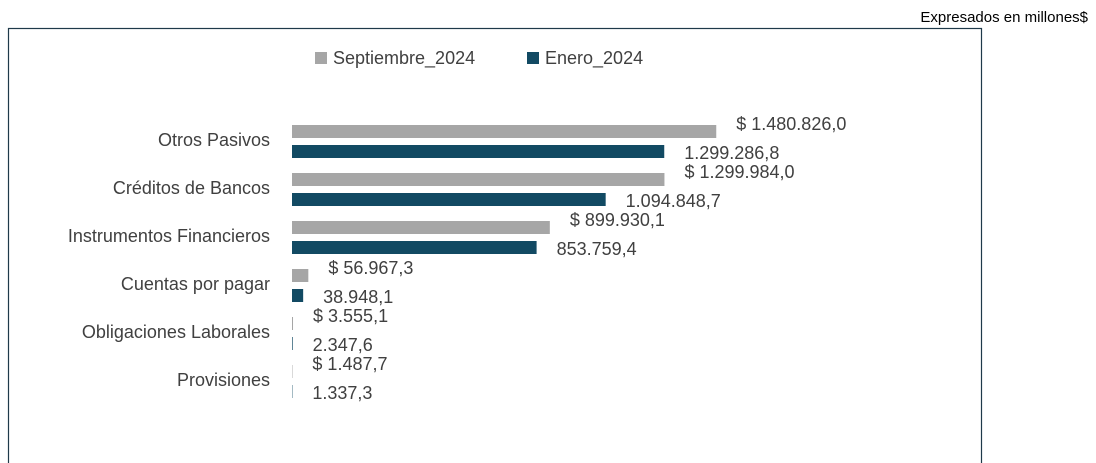  Describe the element at coordinates (195, 284) in the screenshot. I see `y-tick-label: Cuentas por pagar` at that location.